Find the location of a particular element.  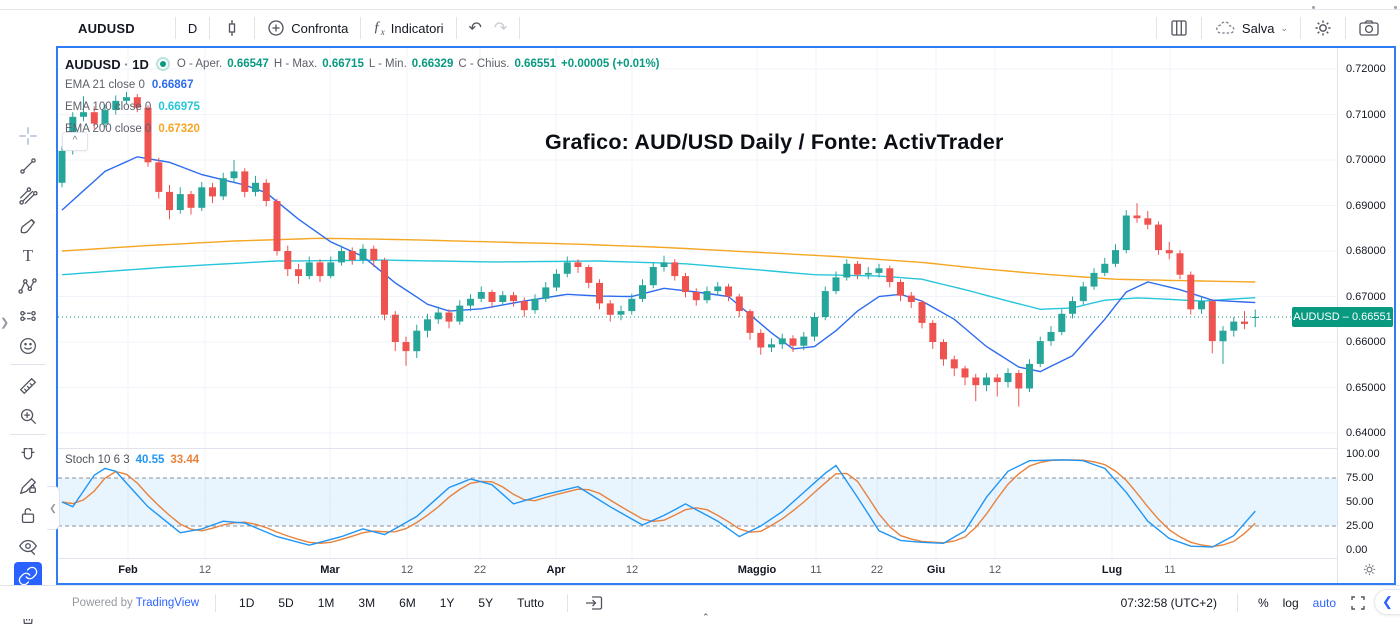

toolbar-collapse-tab: ❮ is located at coordinates (53, 508).